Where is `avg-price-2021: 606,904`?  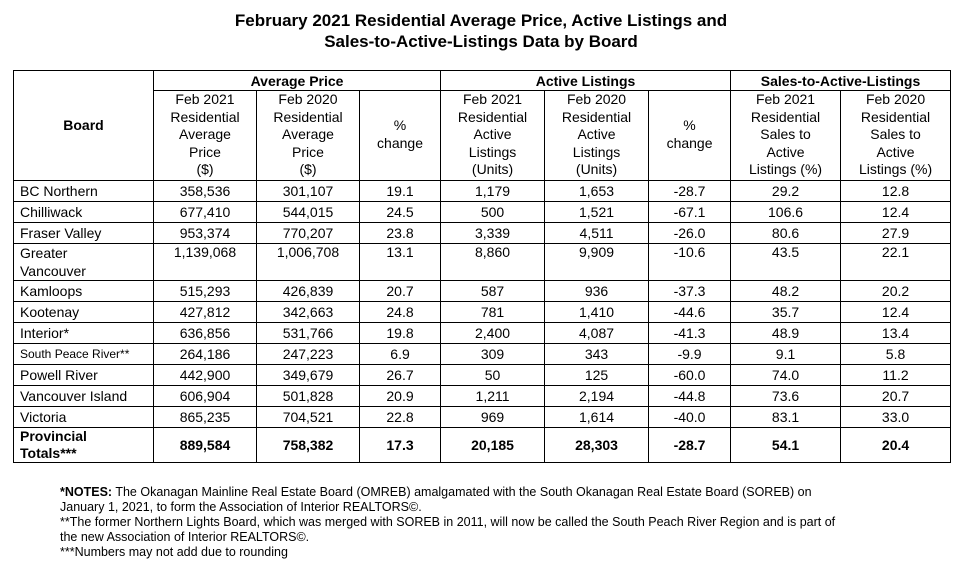 avg-price-2021: 606,904 is located at coordinates (205, 395).